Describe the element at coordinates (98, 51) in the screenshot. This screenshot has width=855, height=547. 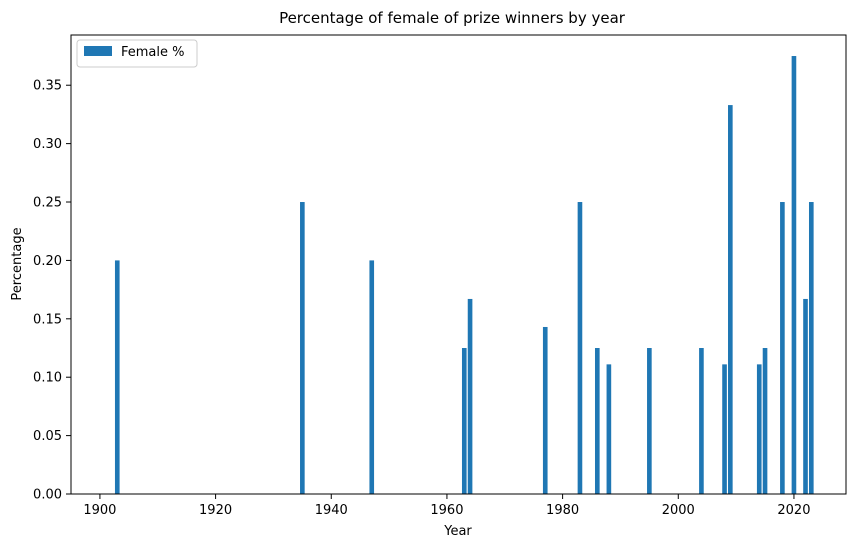
I see `legend-swatch` at that location.